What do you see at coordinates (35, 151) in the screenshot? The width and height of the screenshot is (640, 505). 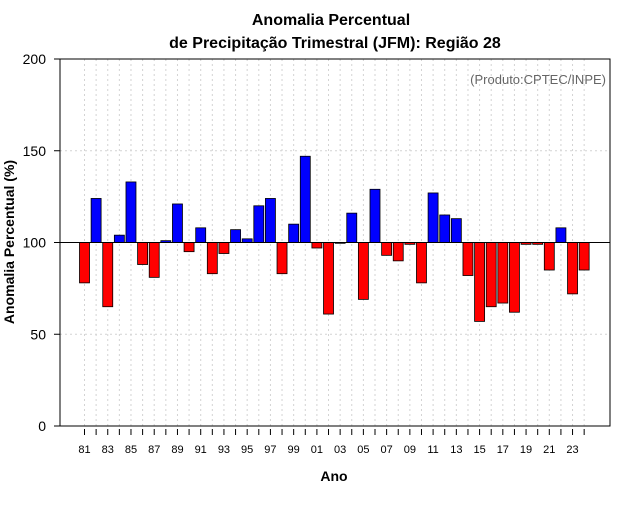 I see `y-tick-label: 150` at bounding box center [35, 151].